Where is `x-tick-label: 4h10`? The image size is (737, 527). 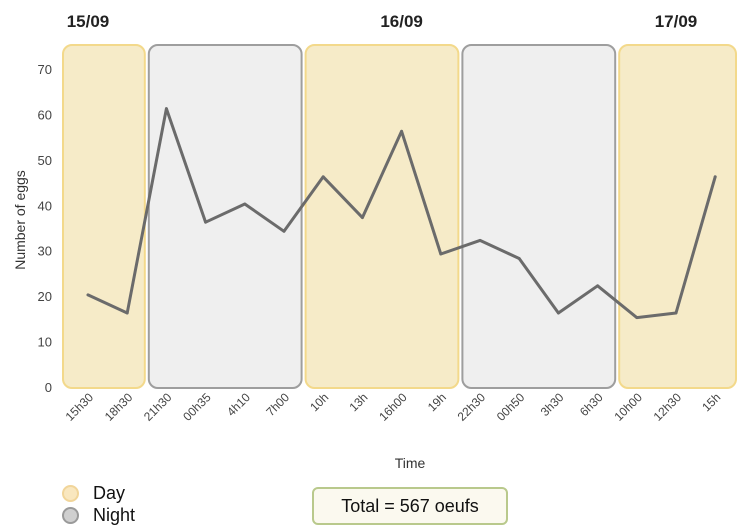 x-tick-label: 4h10 is located at coordinates (238, 404).